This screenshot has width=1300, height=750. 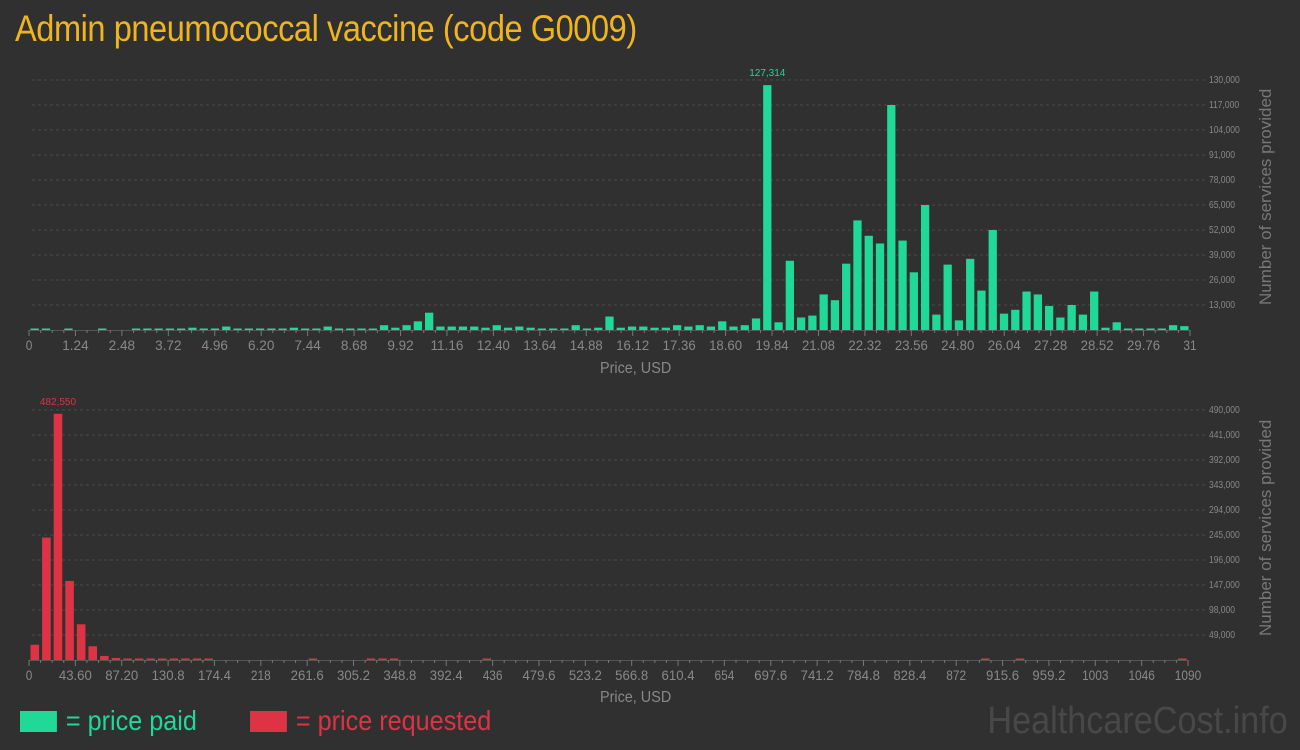 What do you see at coordinates (58, 402) in the screenshot?
I see `svg-text: 482,550` at bounding box center [58, 402].